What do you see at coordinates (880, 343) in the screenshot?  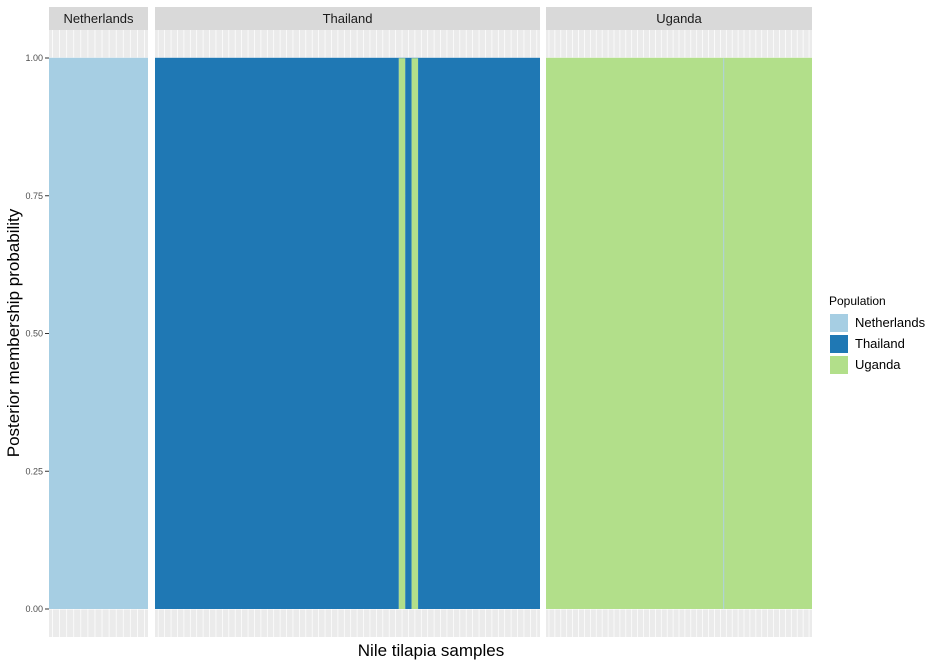 I see `legend-label: Thailand` at bounding box center [880, 343].